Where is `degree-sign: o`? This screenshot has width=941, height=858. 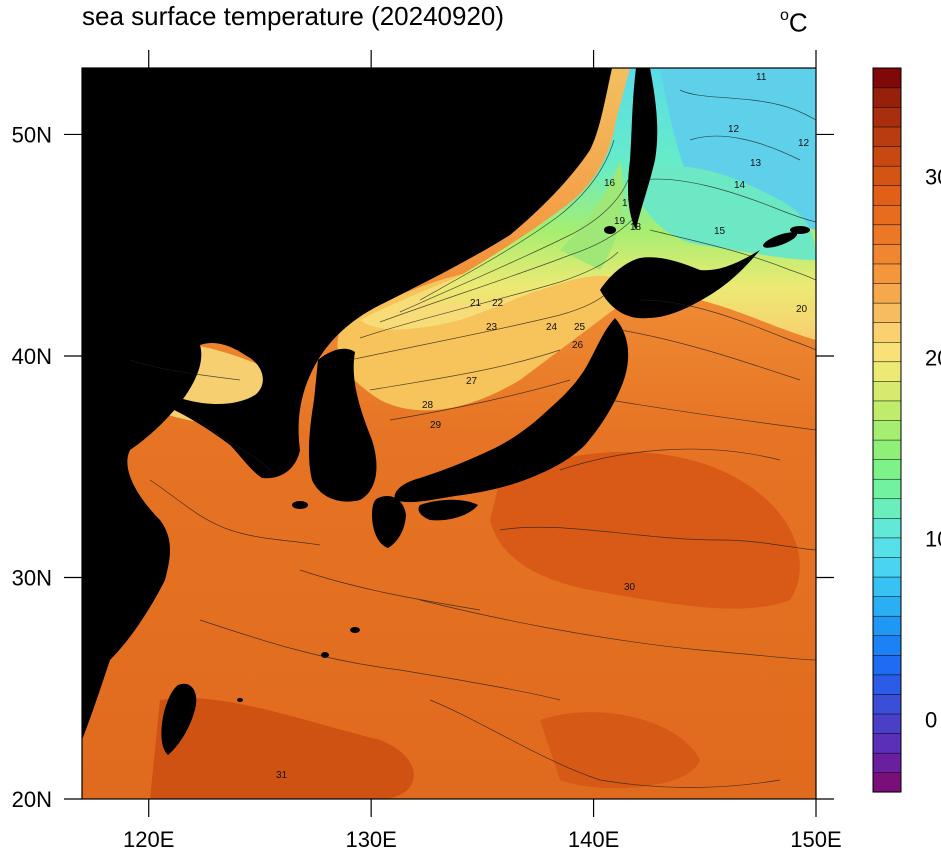
degree-sign: o is located at coordinates (784, 15).